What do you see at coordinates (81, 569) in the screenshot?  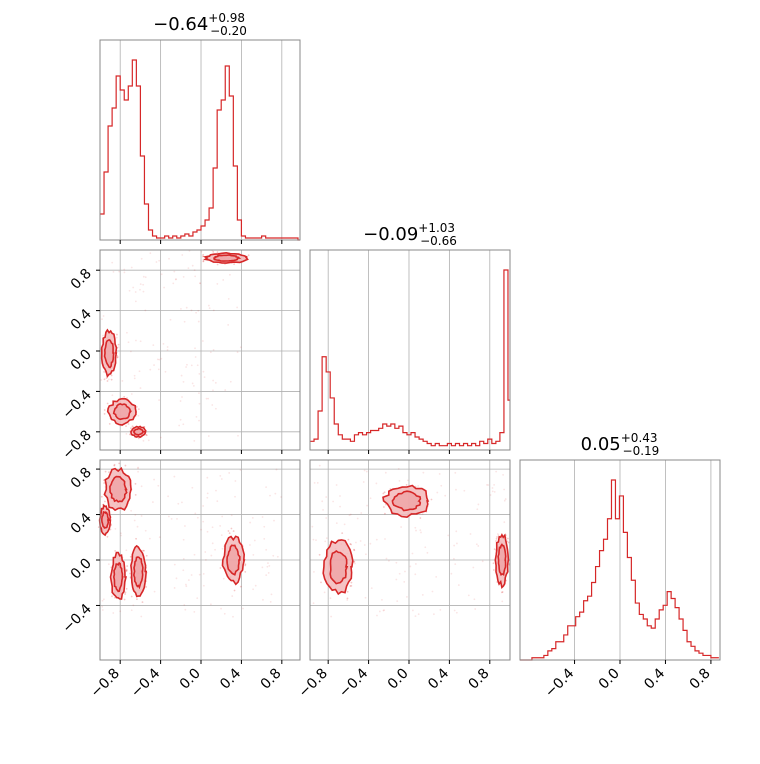 I see `y-tick-label: 0.0` at bounding box center [81, 569].